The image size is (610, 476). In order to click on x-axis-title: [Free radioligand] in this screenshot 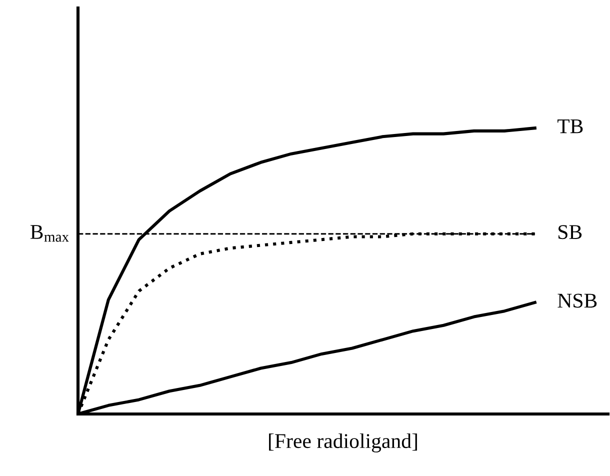, I will do `click(343, 442)`.